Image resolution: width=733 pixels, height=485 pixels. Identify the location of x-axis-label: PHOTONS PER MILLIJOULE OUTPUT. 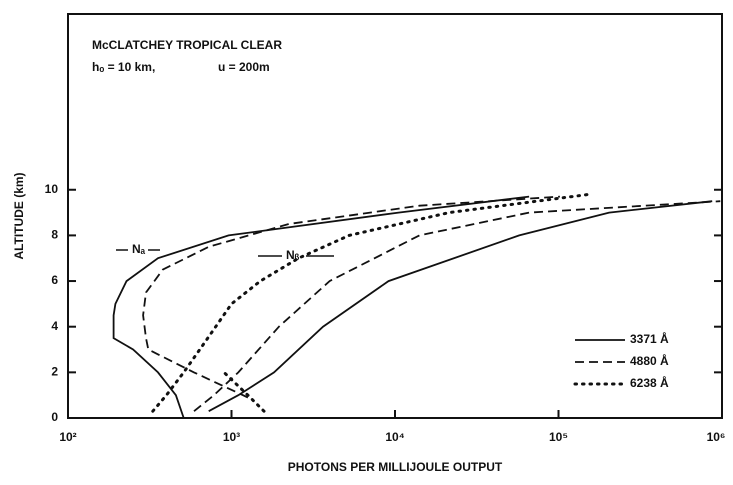
(395, 467).